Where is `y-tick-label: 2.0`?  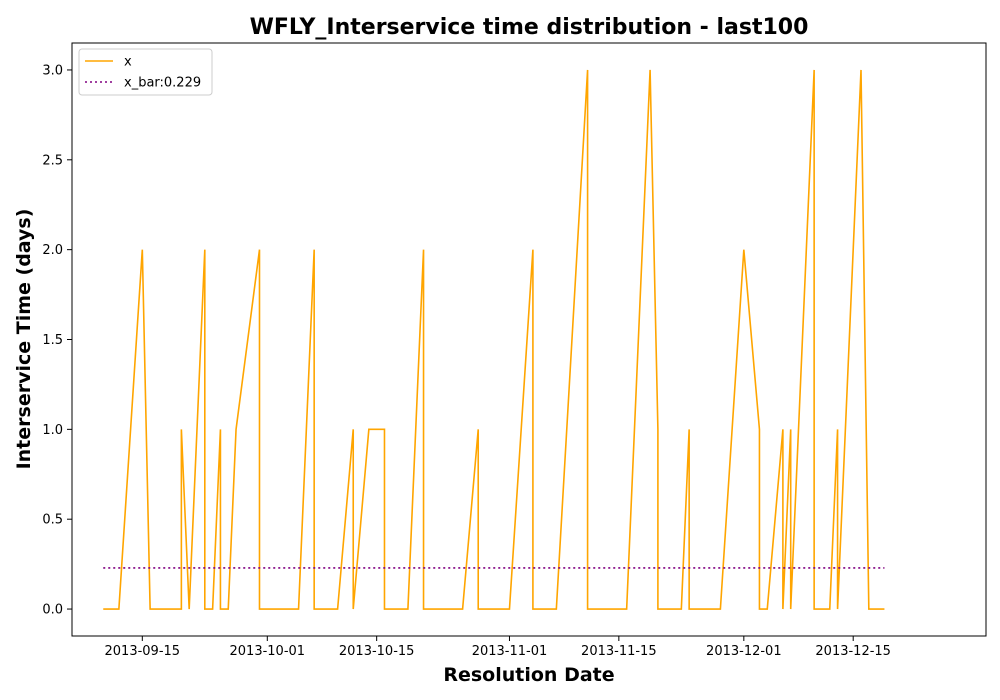 y-tick-label: 2.0 is located at coordinates (52, 250).